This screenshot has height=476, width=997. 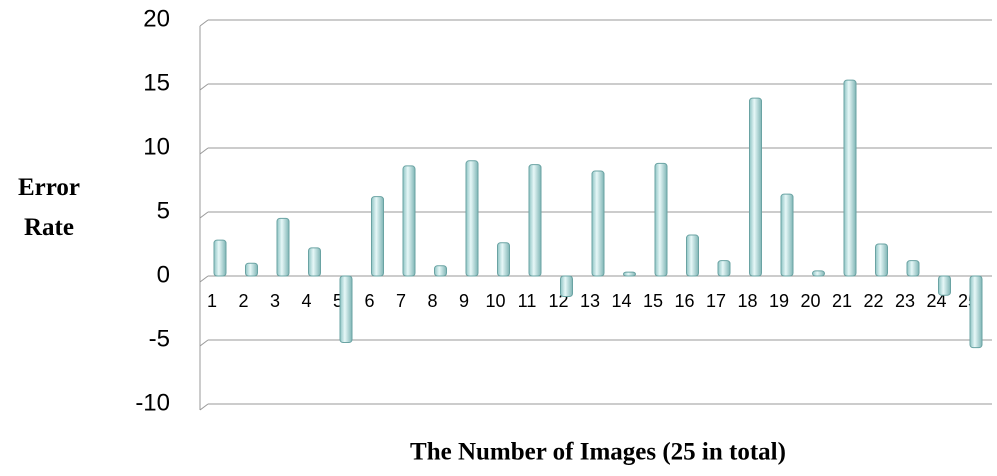 What do you see at coordinates (842, 301) in the screenshot?
I see `x-tick-label: 21` at bounding box center [842, 301].